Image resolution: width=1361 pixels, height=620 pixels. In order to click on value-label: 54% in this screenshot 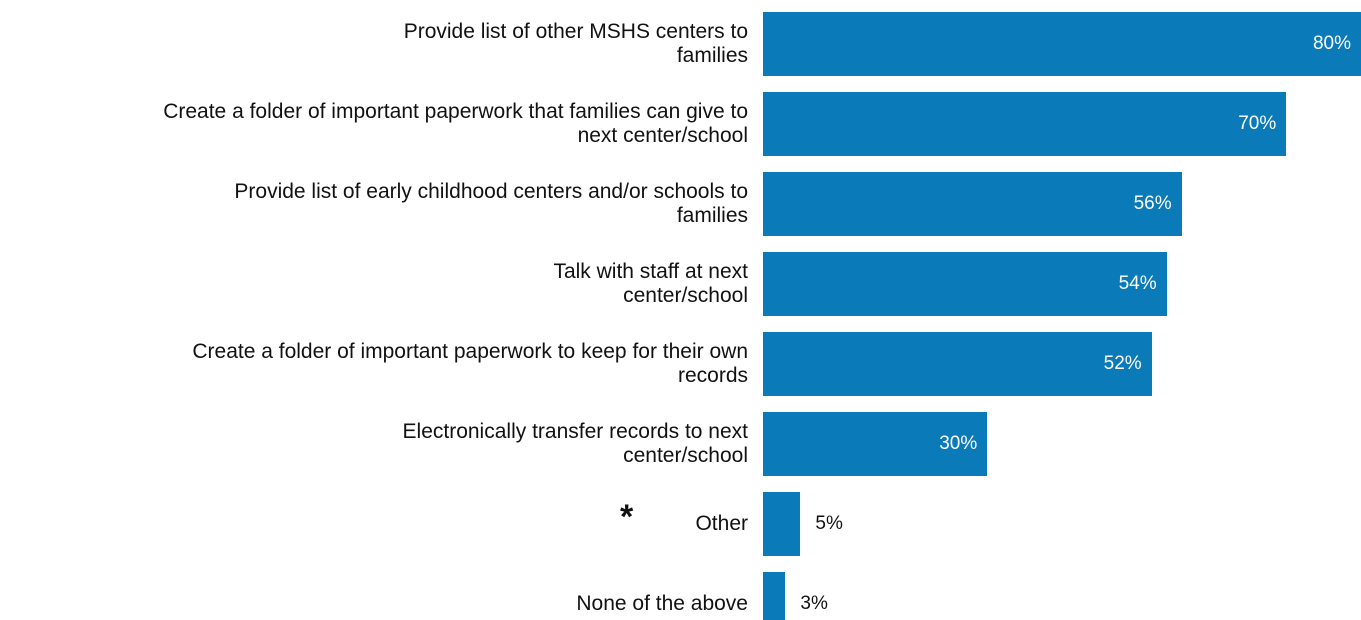, I will do `click(1137, 283)`.